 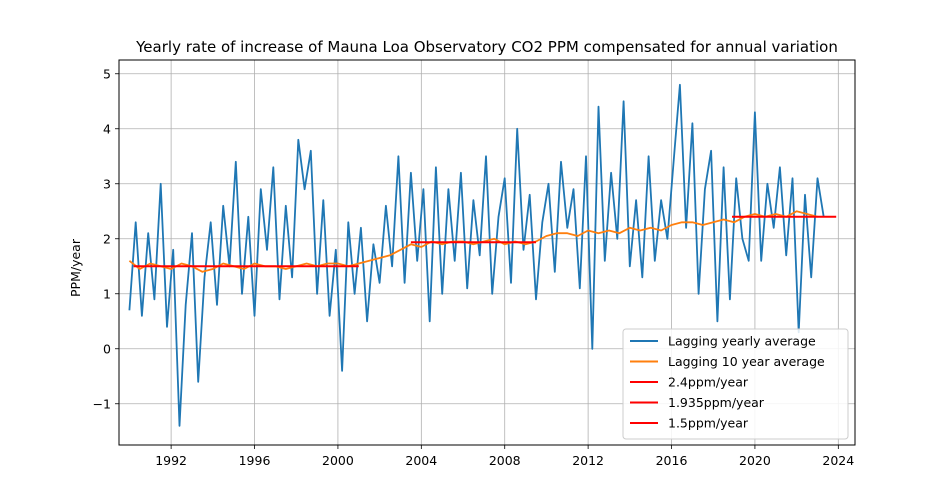 What do you see at coordinates (755, 460) in the screenshot?
I see `x-tick-label: 2020` at bounding box center [755, 460].